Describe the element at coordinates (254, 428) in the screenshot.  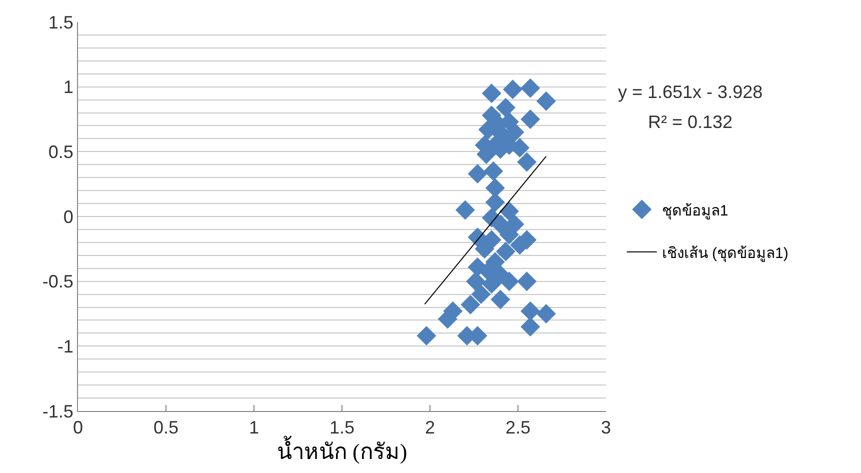
I see `x-tick-label: 1` at that location.